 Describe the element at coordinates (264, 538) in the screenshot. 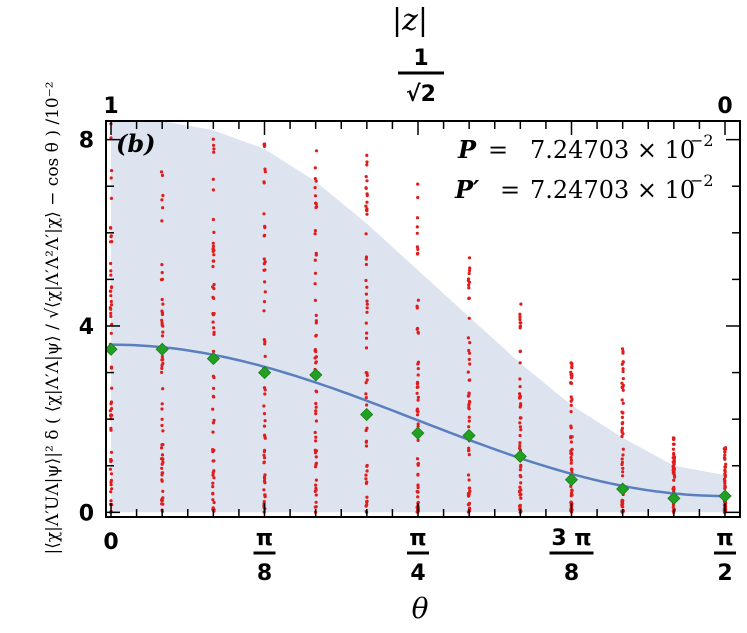

I see `x-tick-label-num: π` at that location.